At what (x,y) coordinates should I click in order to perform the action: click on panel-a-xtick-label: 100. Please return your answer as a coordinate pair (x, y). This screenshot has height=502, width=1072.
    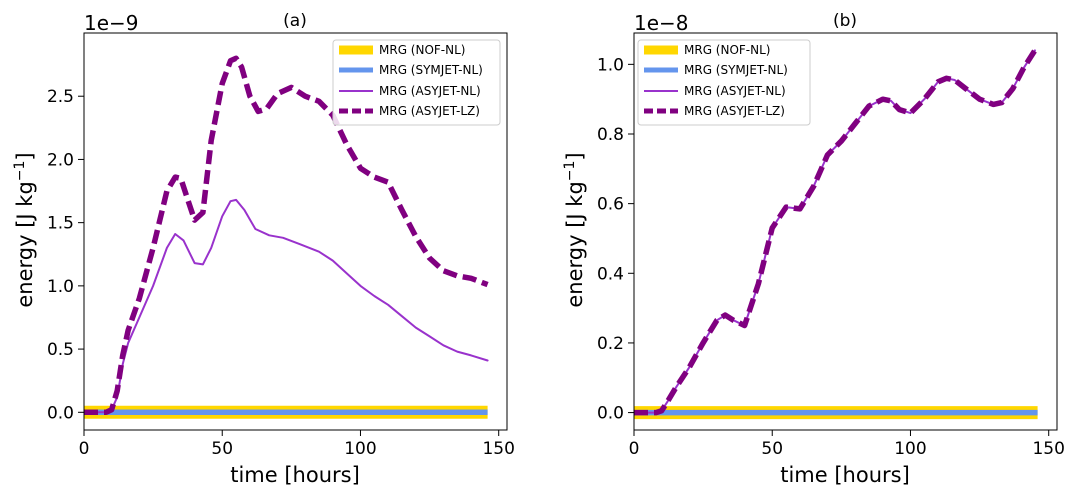
    Looking at the image, I should click on (360, 449).